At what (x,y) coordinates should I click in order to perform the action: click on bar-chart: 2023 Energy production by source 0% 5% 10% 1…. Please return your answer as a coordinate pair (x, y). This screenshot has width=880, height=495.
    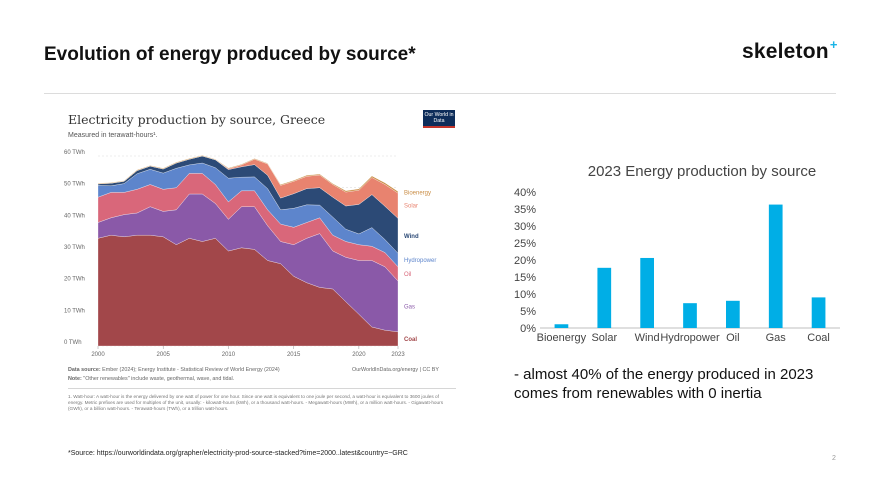
    Looking at the image, I should click on (677, 253).